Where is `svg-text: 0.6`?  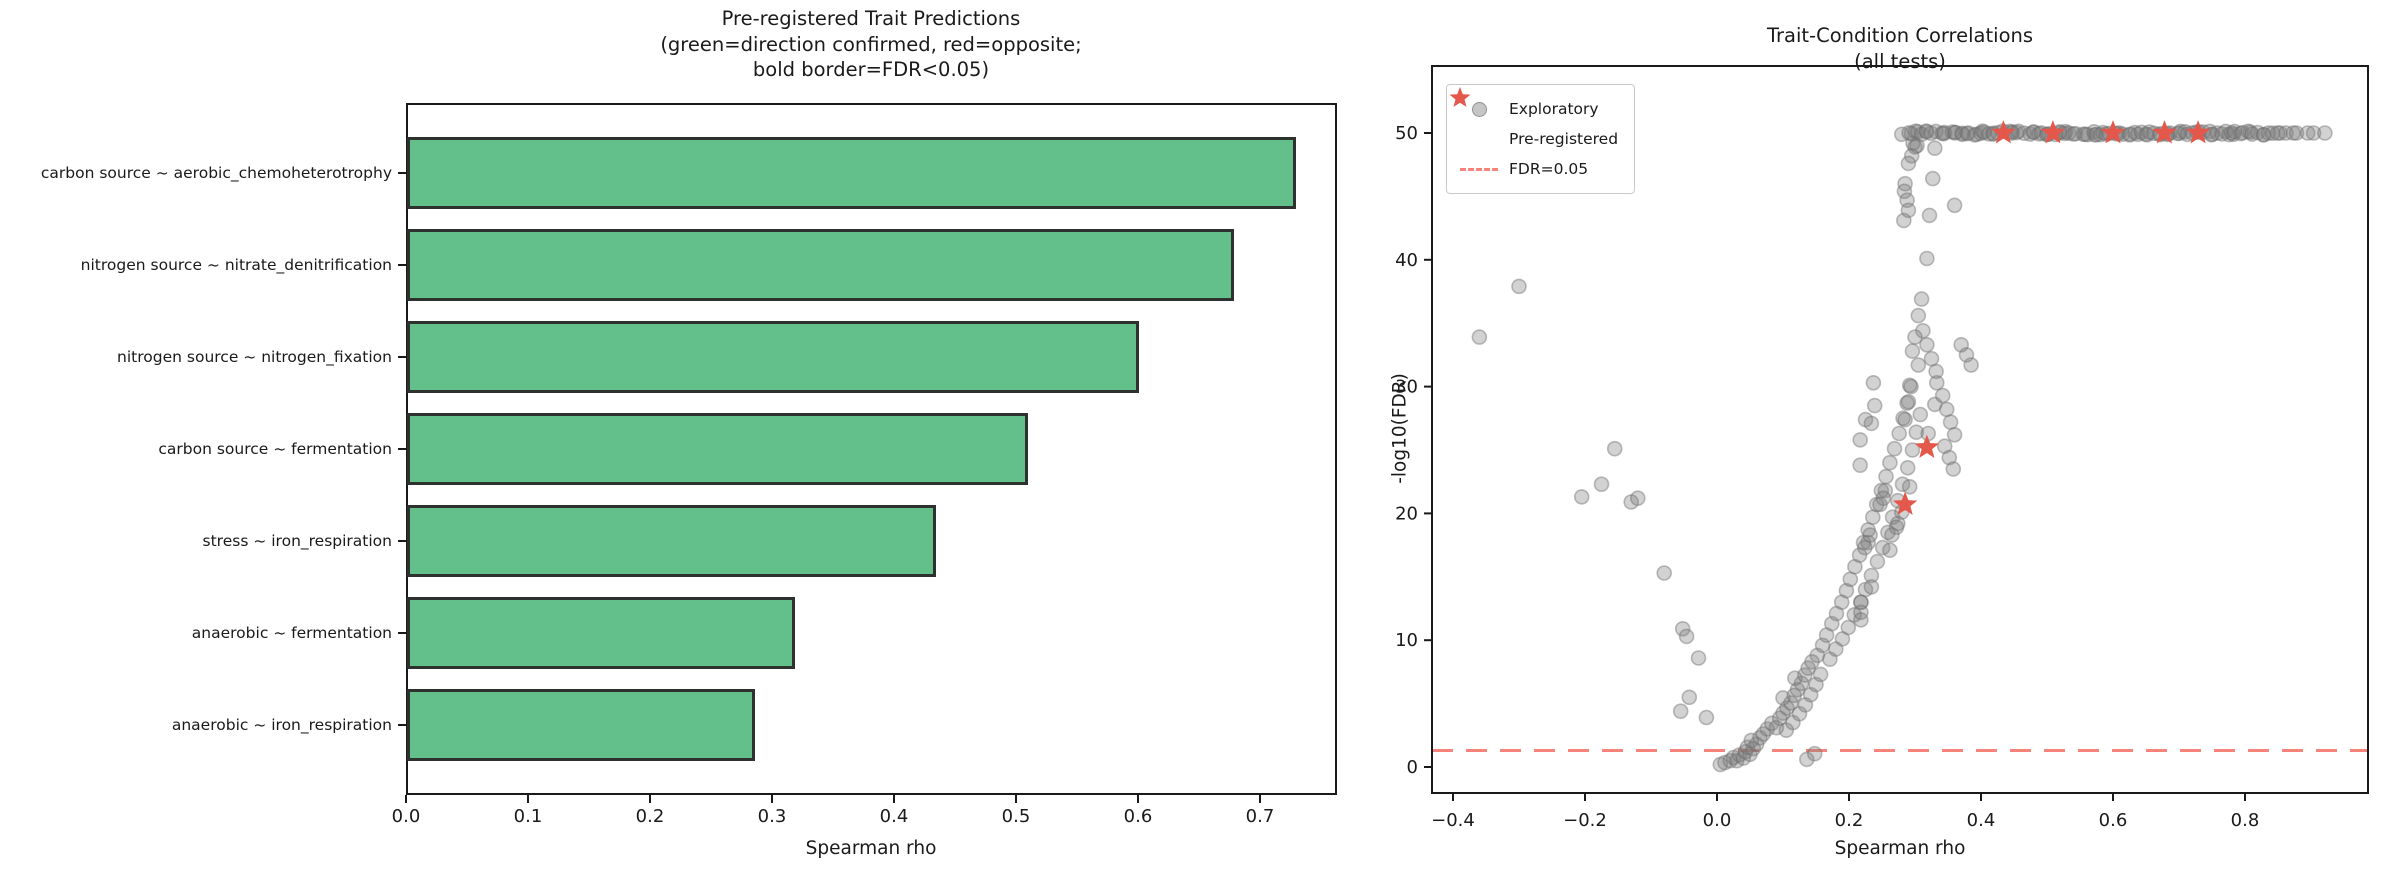
svg-text: 0.6 is located at coordinates (2113, 820).